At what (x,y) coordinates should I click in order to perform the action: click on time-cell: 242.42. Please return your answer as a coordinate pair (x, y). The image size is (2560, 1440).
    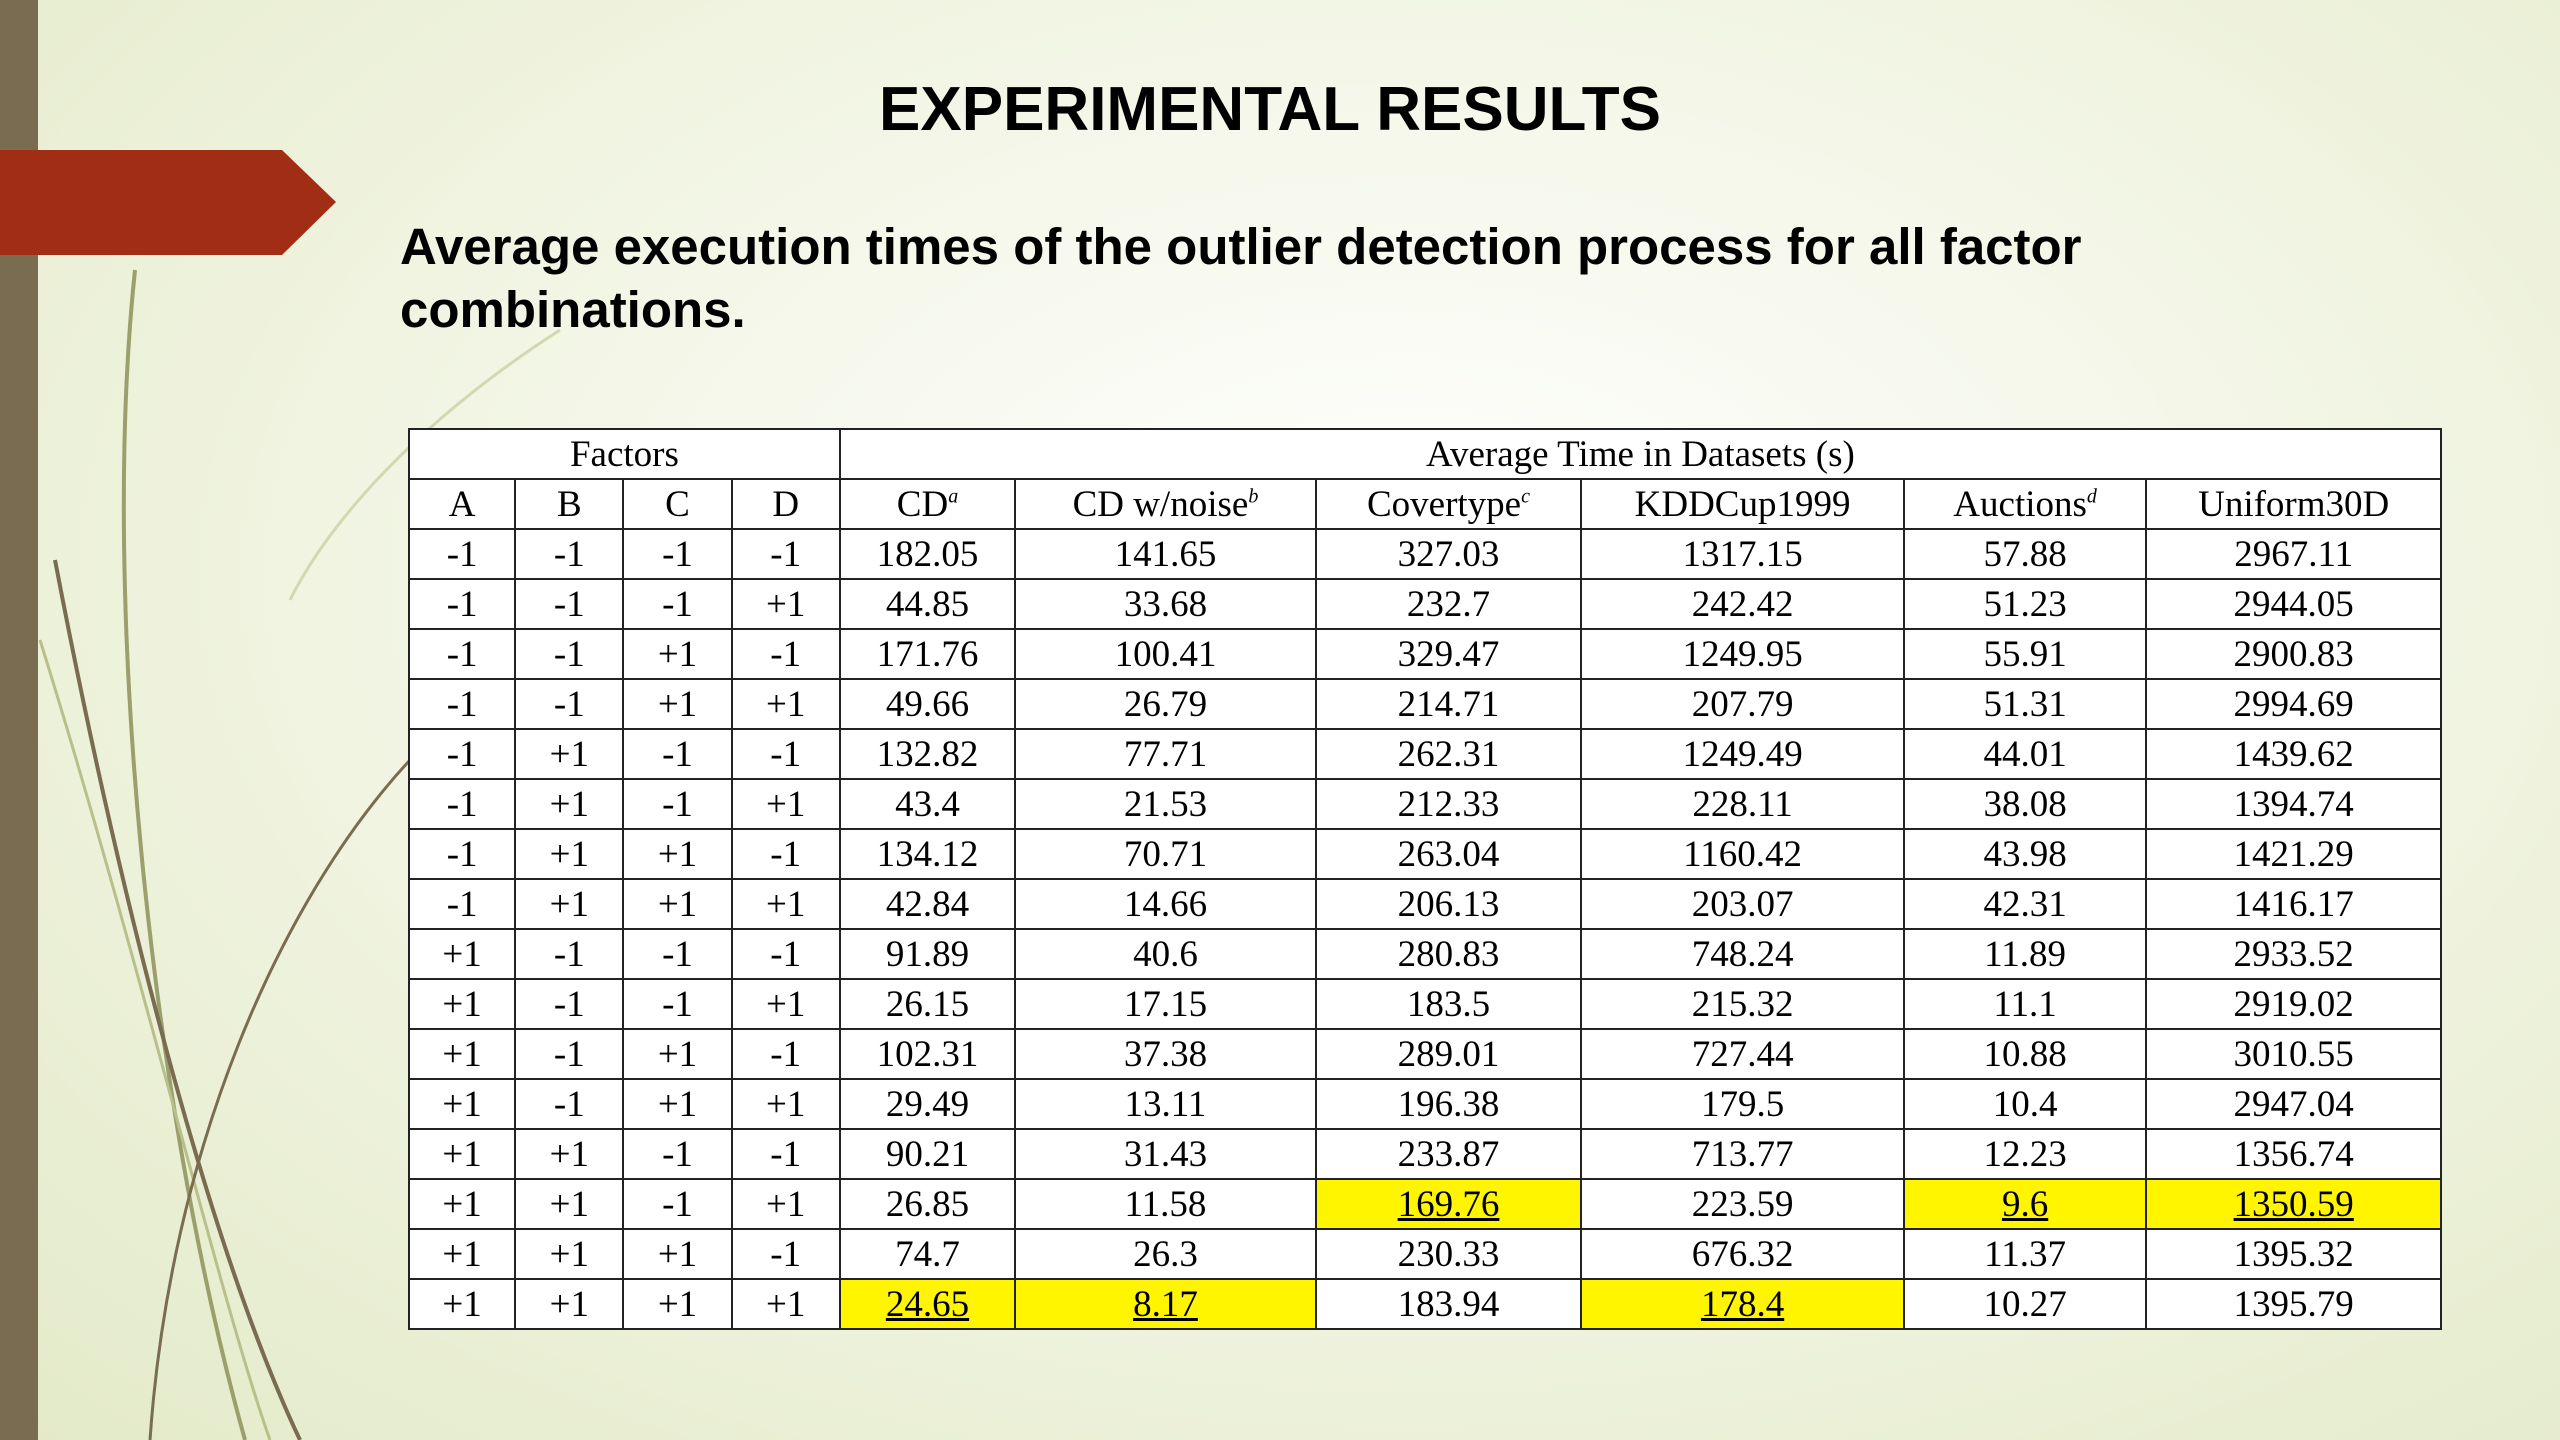
    Looking at the image, I should click on (1742, 604).